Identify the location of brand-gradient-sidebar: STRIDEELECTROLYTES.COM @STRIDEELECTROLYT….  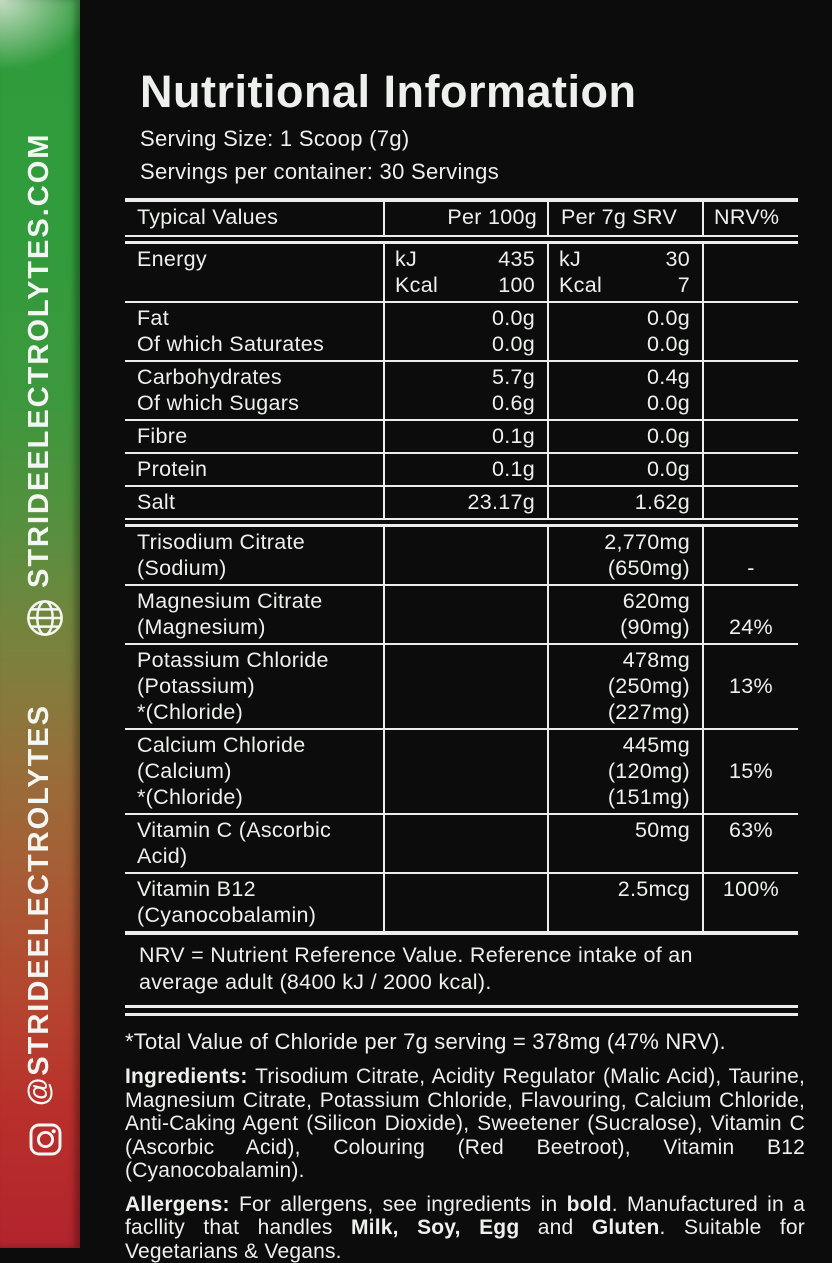
(40, 624).